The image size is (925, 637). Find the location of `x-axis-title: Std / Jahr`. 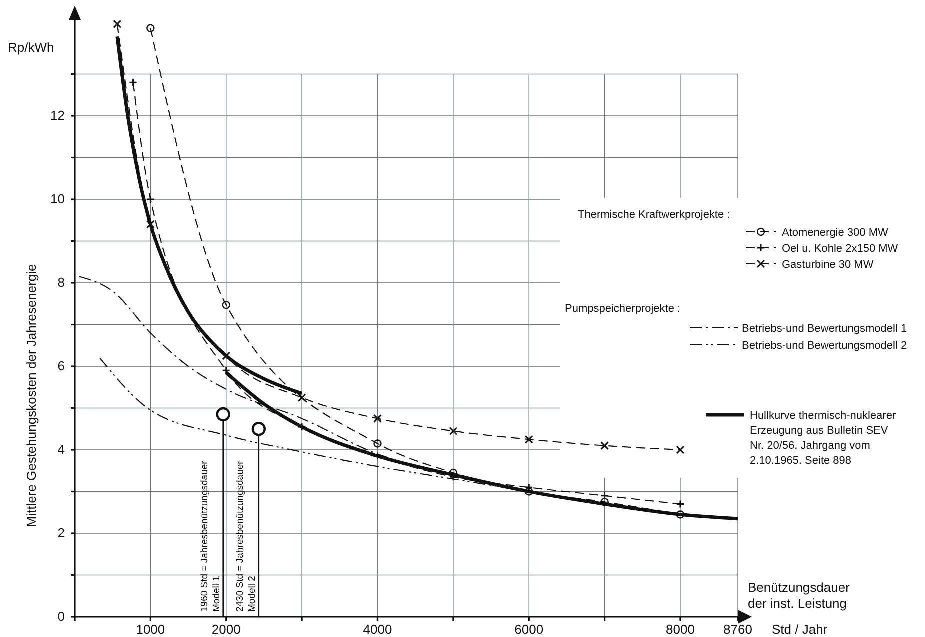

x-axis-title: Std / Jahr is located at coordinates (800, 629).